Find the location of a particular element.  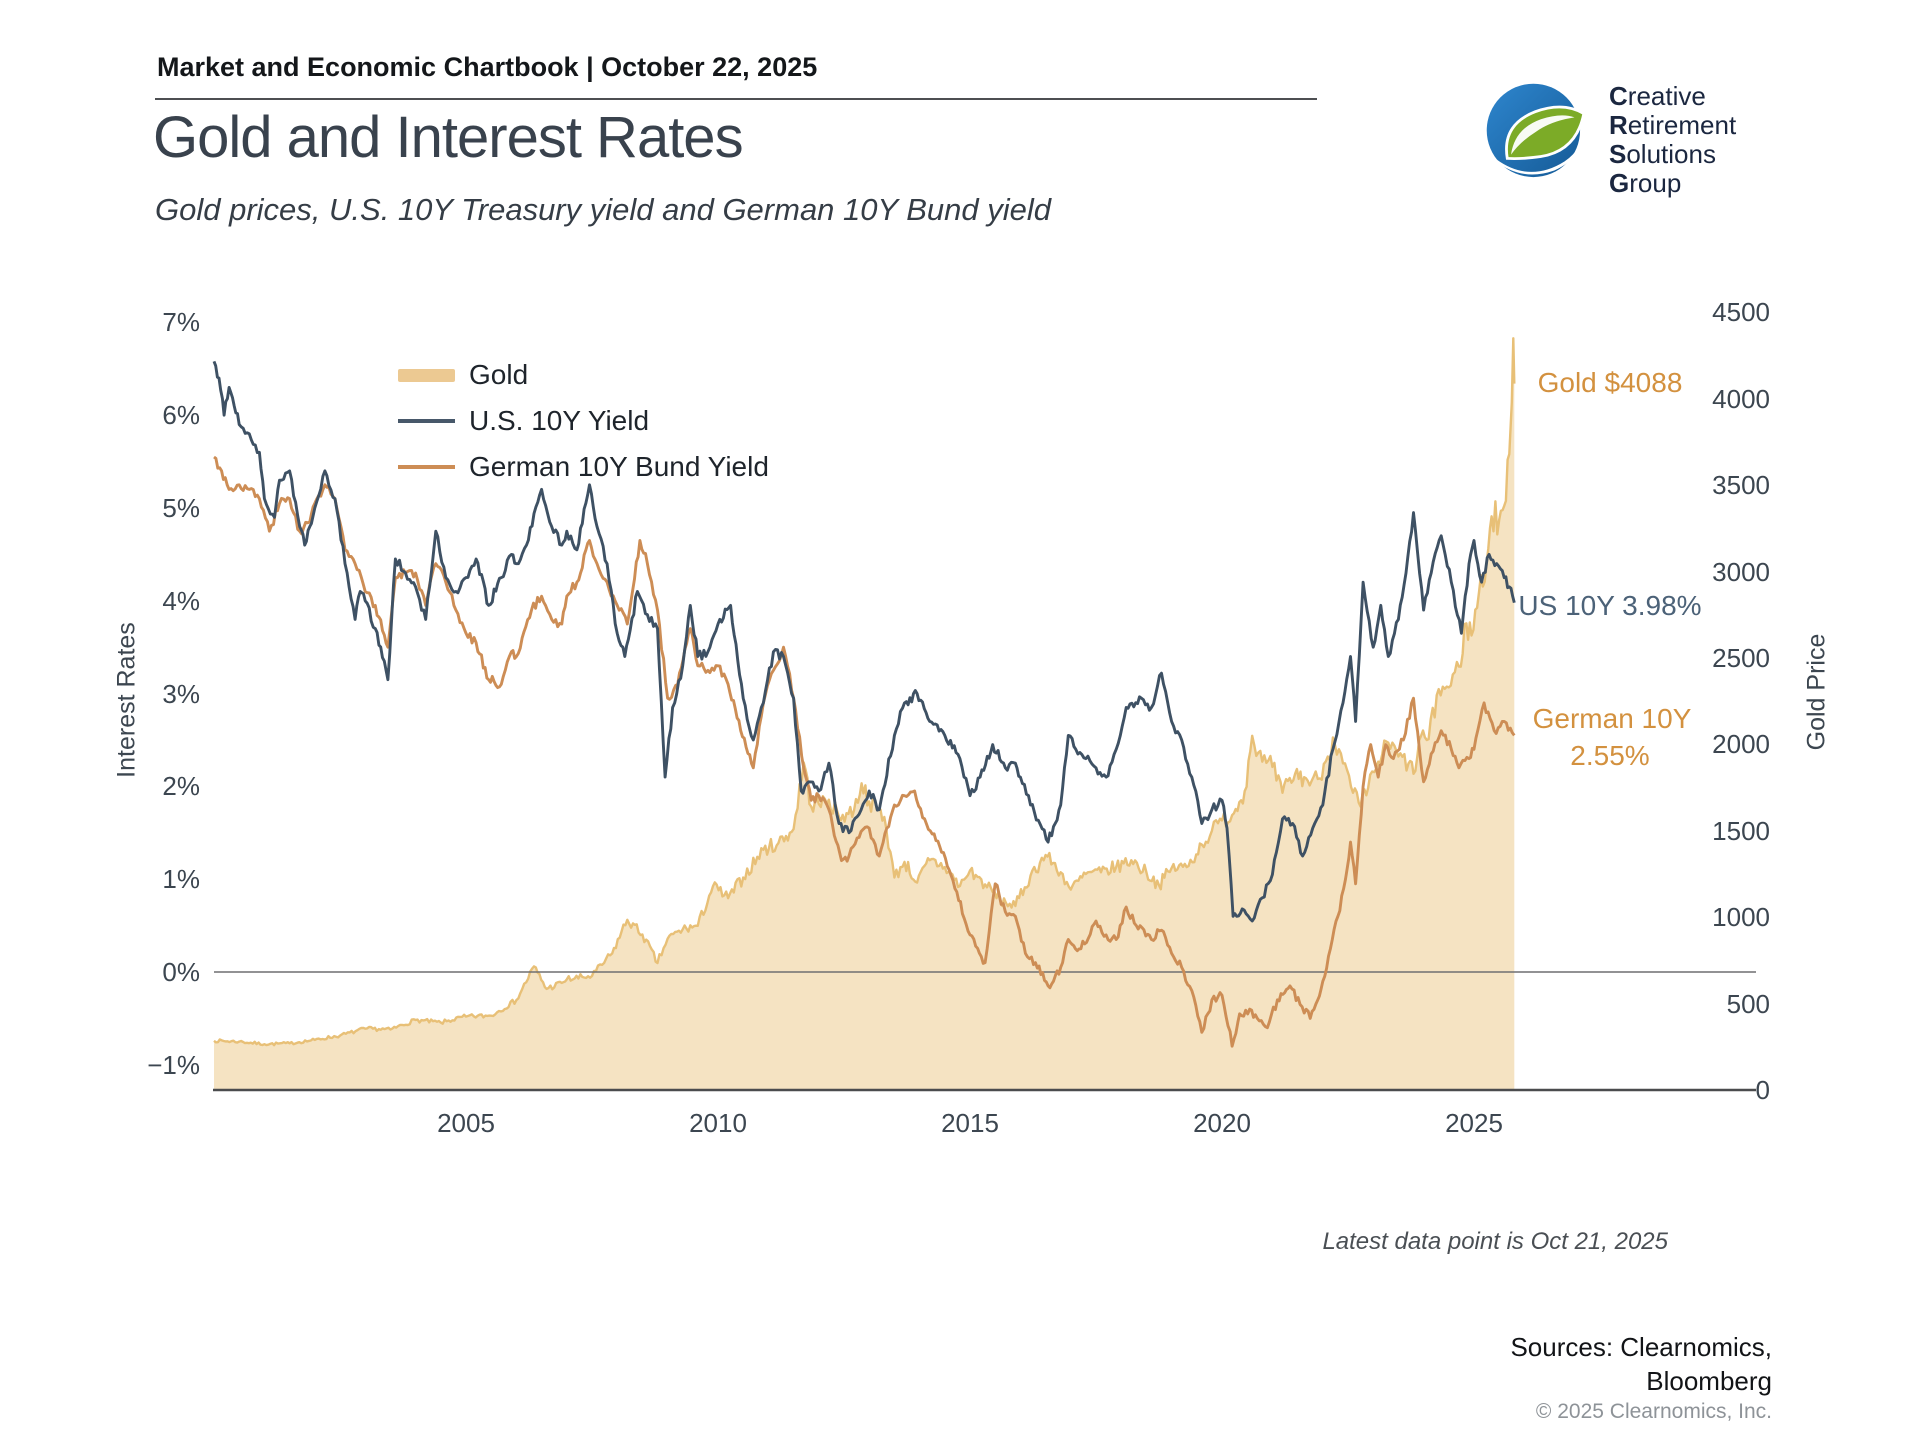

logo-word-creative: Creative is located at coordinates (1657, 96).